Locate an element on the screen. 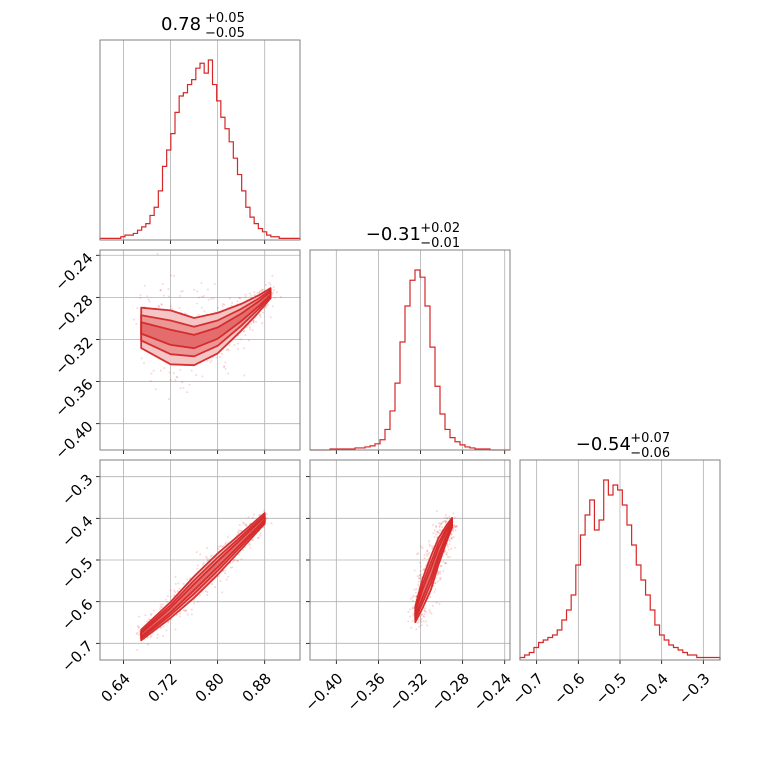 This screenshot has height=760, width=760. y-tick-label: −0.32 is located at coordinates (73, 355).